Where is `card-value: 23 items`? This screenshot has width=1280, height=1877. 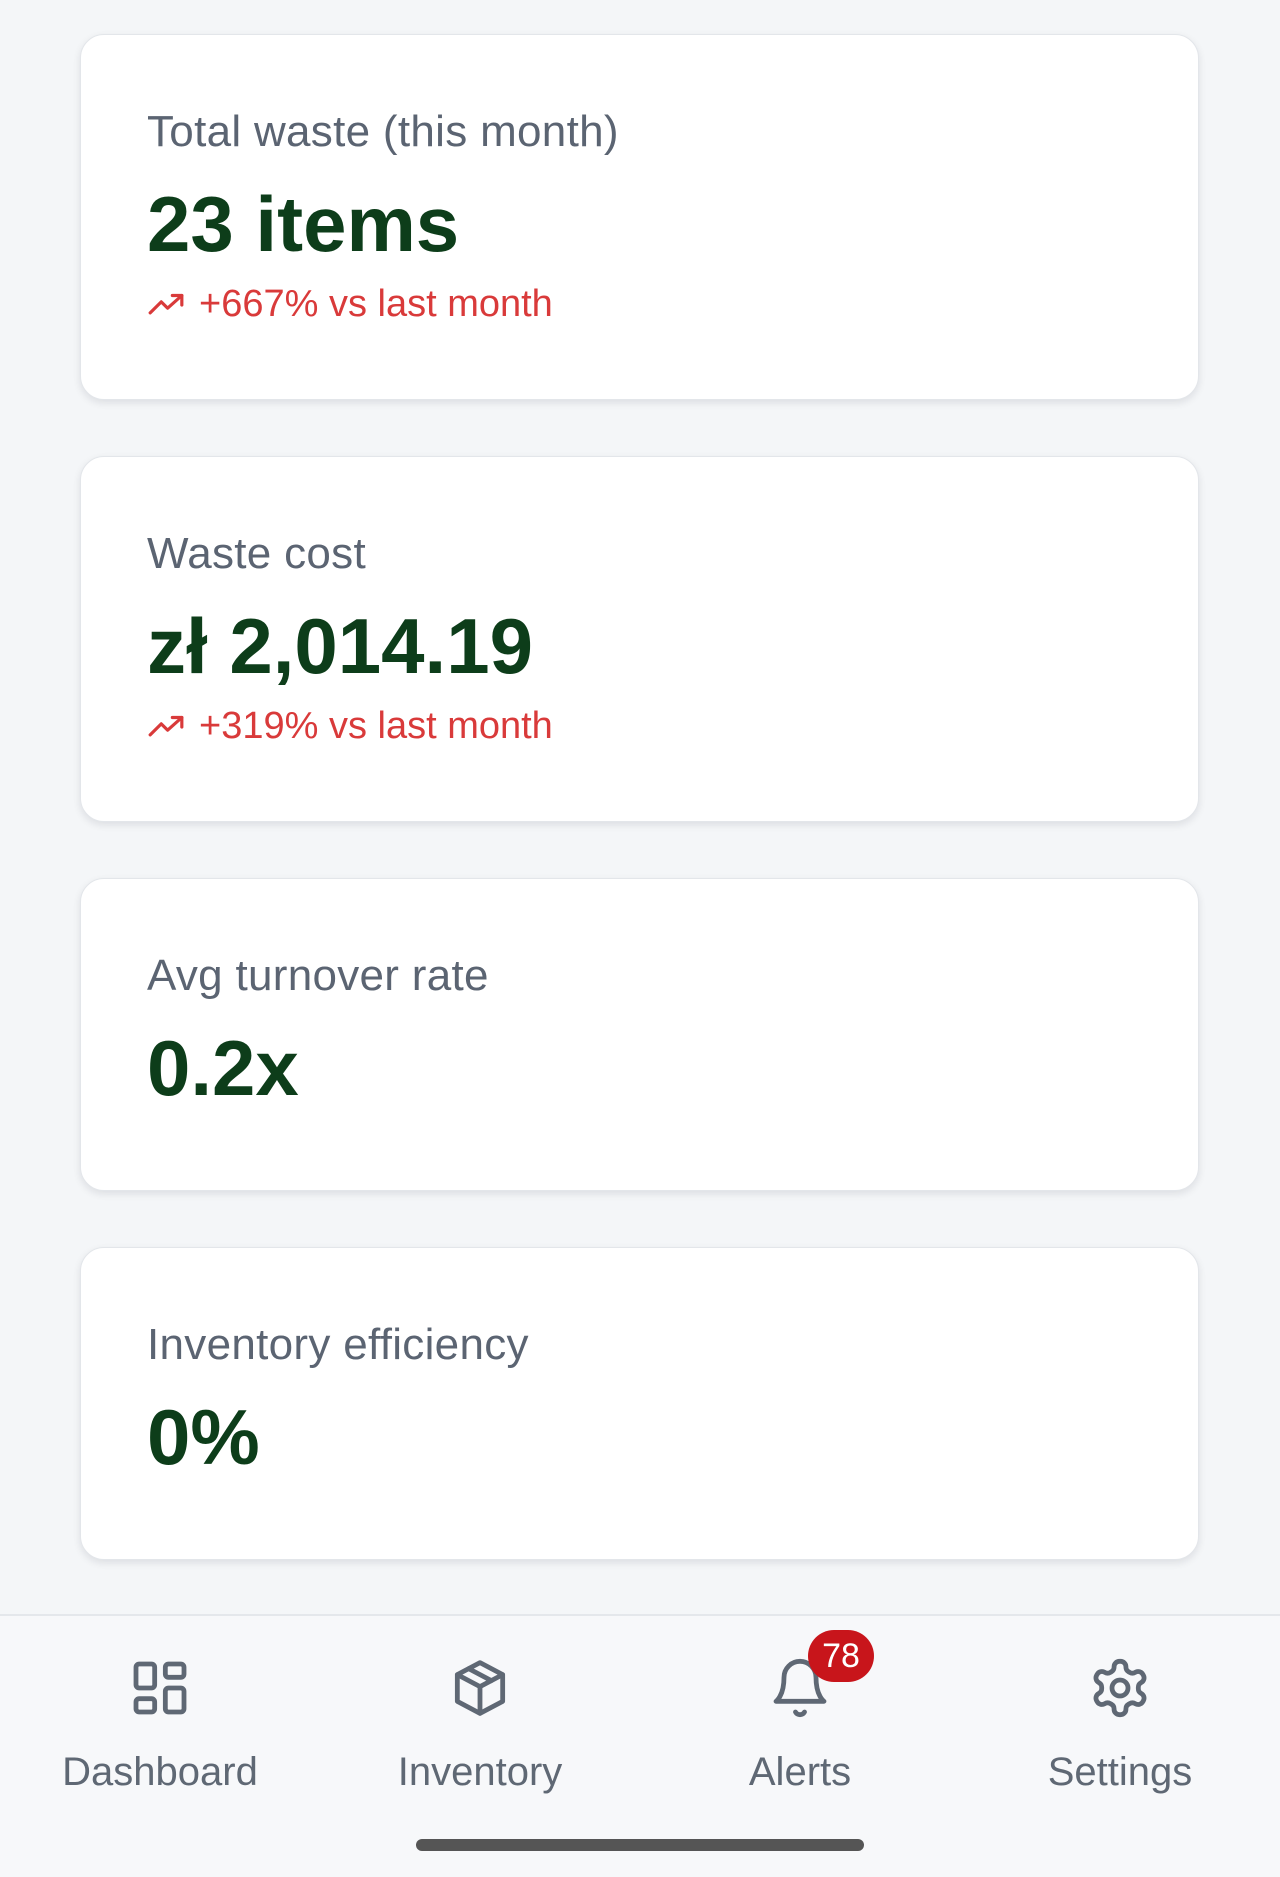
card-value: 23 items is located at coordinates (303, 224).